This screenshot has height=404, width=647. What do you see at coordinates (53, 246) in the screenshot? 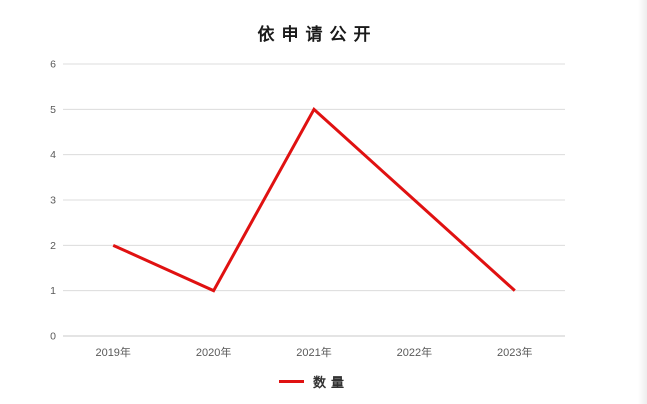
I see `y-axis-tick-label: 2` at bounding box center [53, 246].